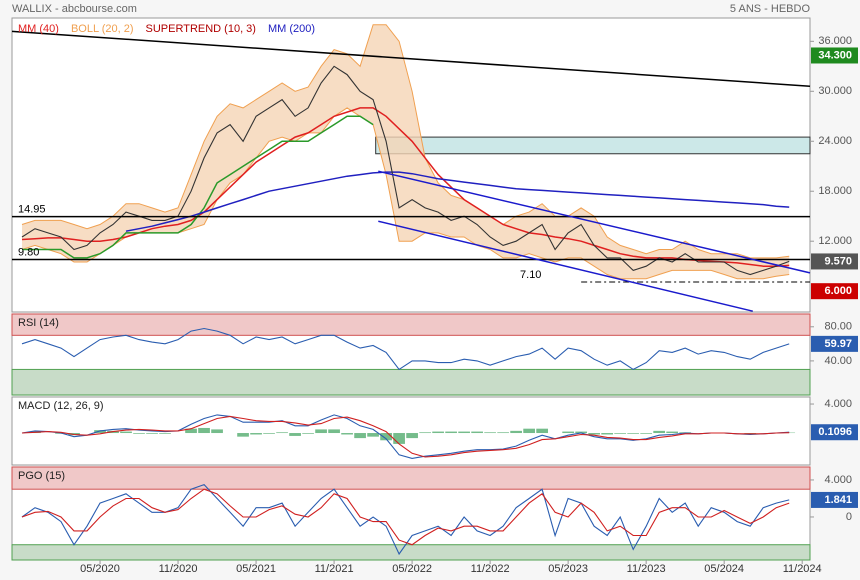 Image resolution: width=860 pixels, height=580 pixels. What do you see at coordinates (291, 29) in the screenshot?
I see `legend-entry: MM (200)` at bounding box center [291, 29].